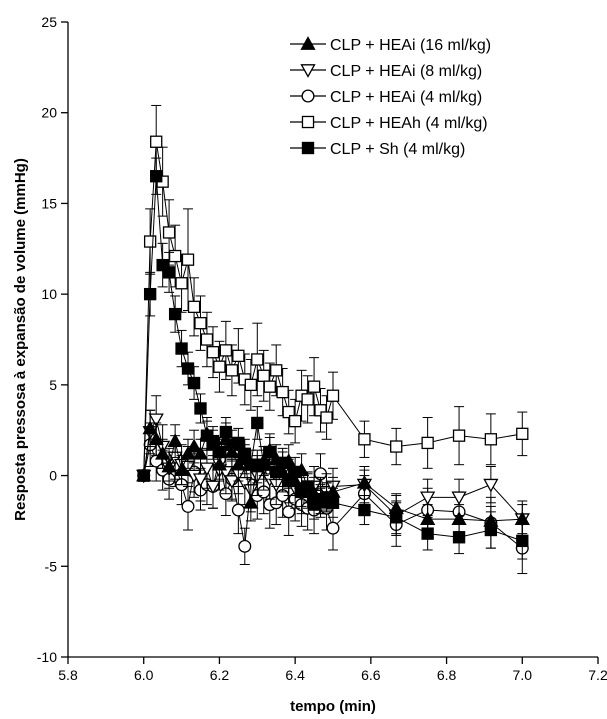 This screenshot has width=607, height=719. What do you see at coordinates (447, 675) in the screenshot?
I see `x-tick-label: 6.8` at bounding box center [447, 675].